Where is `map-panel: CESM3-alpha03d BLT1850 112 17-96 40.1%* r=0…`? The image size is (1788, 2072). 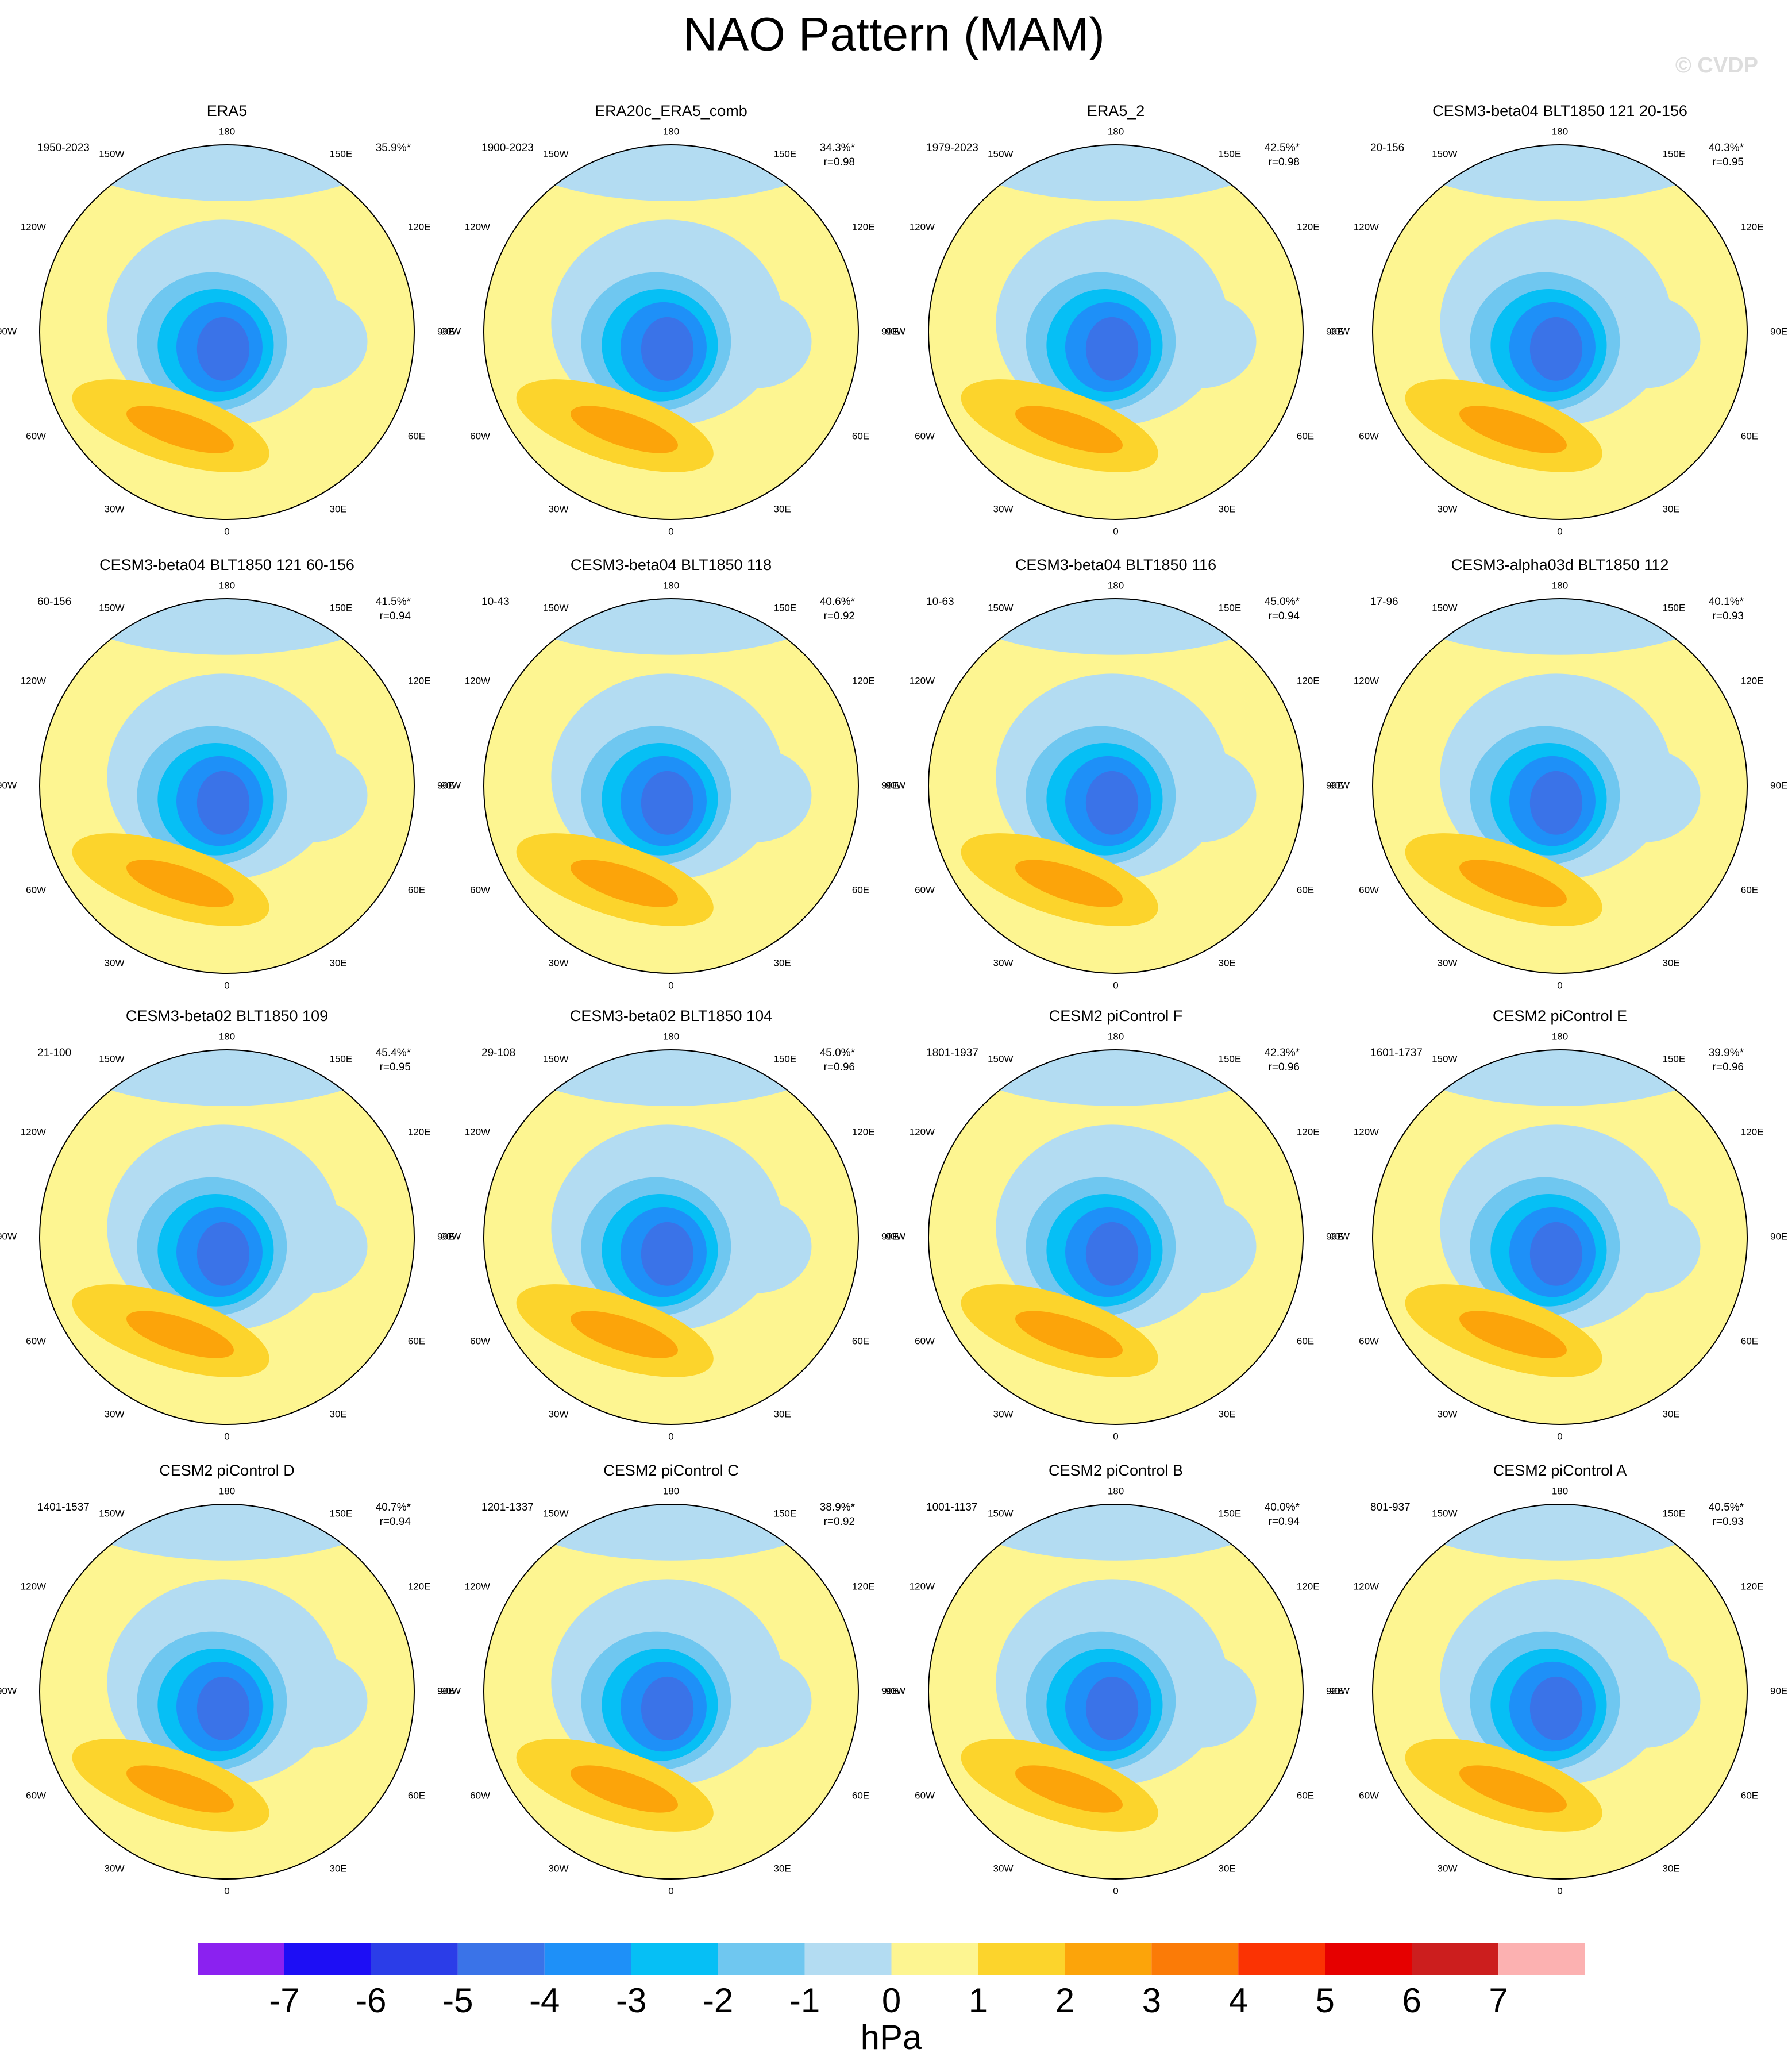
map-panel: CESM3-alpha03d BLT1850 112 17-96 40.1%* r=0… is located at coordinates (1558, 773).